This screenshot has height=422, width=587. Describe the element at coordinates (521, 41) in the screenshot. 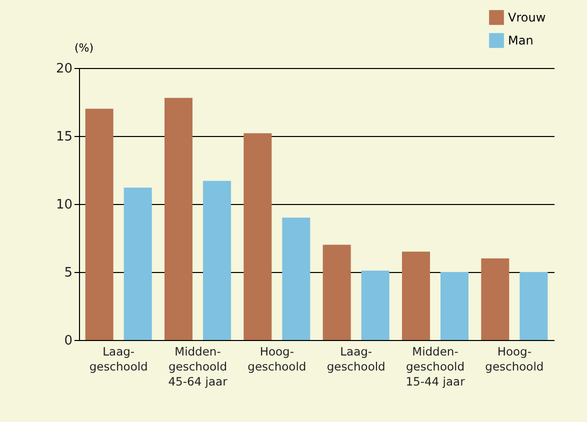

I see `legend-label: Man` at that location.